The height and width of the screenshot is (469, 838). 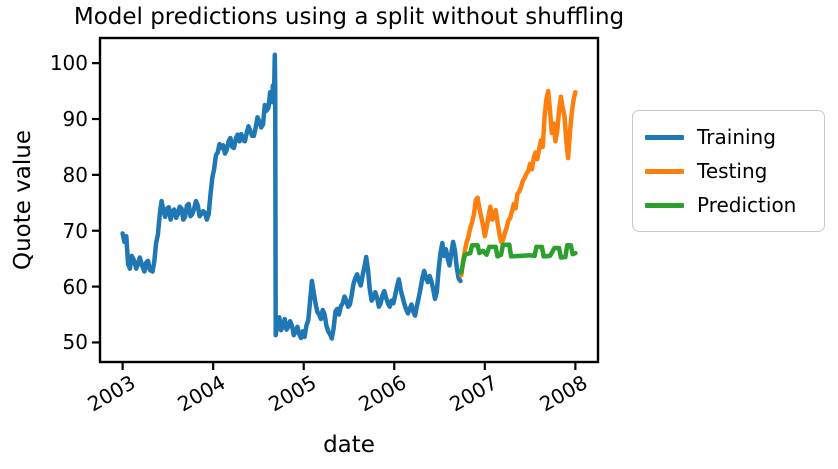 What do you see at coordinates (664, 205) in the screenshot?
I see `prediction-line-swatch` at bounding box center [664, 205].